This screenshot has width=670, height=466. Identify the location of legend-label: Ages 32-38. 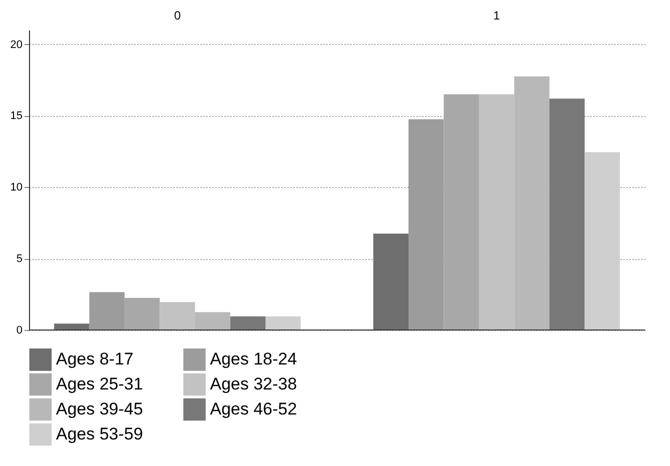
(253, 384).